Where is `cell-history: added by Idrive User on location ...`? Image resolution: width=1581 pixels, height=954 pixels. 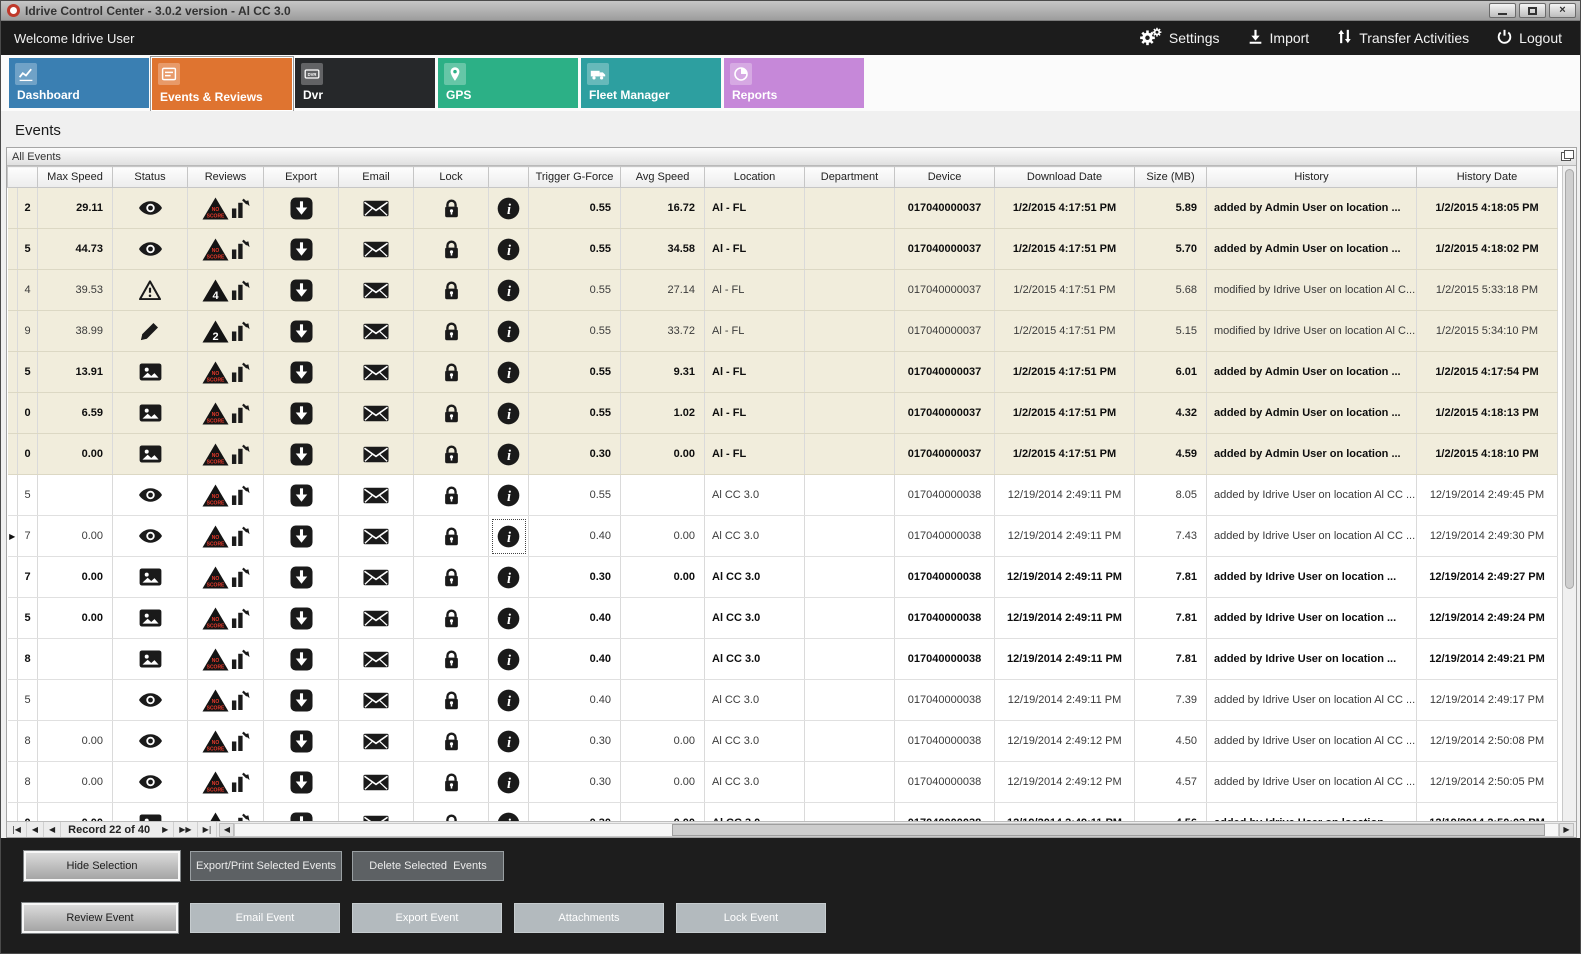 cell-history: added by Idrive User on location ... is located at coordinates (1311, 659).